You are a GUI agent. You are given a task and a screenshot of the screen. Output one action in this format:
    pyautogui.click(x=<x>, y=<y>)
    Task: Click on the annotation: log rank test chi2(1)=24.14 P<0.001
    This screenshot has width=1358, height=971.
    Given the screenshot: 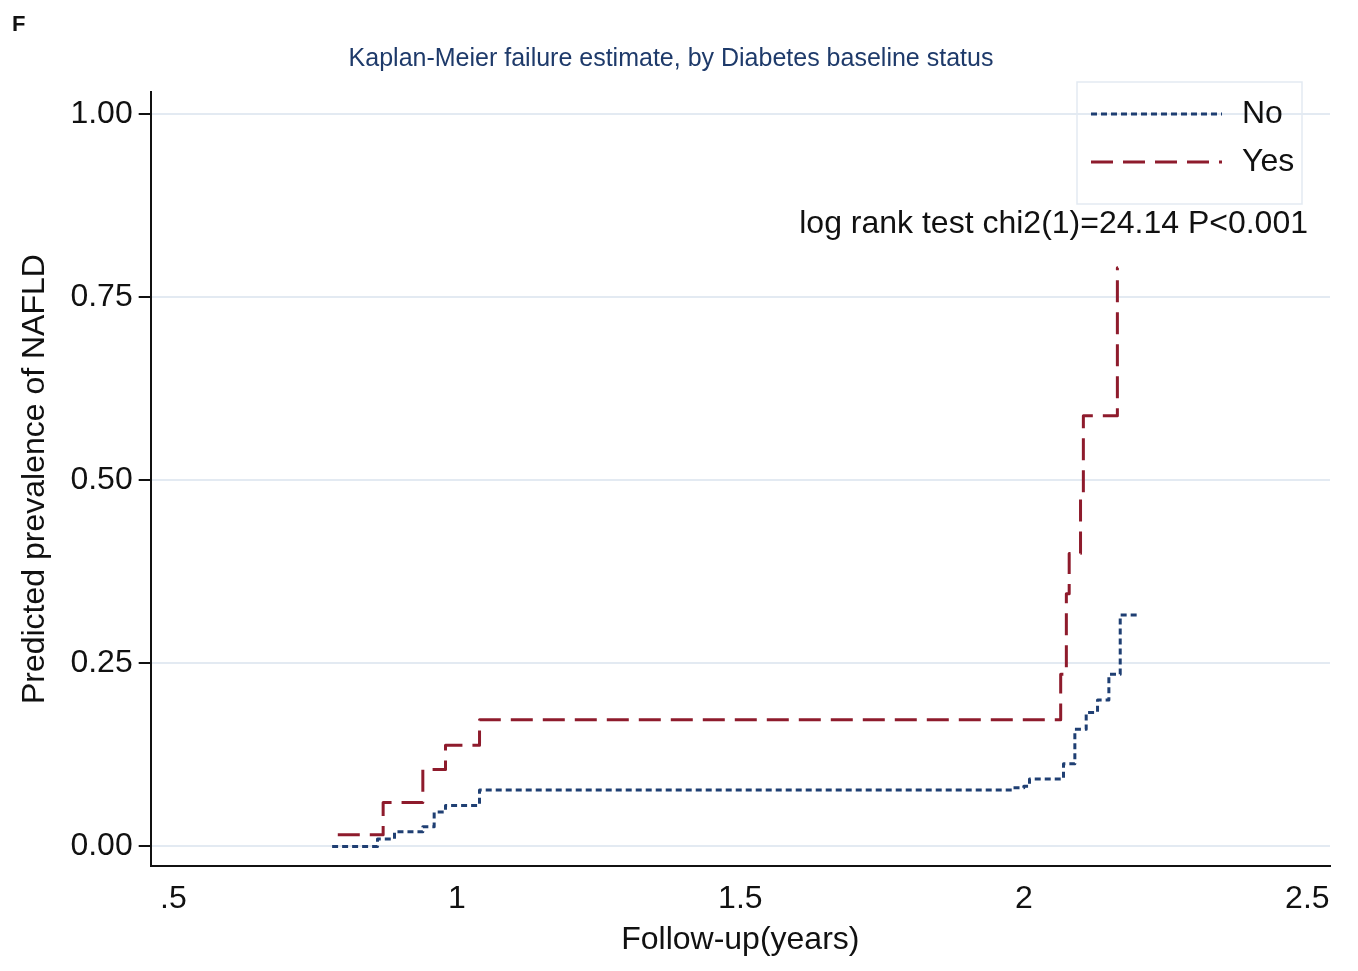 What is the action you would take?
    pyautogui.click(x=1053, y=221)
    